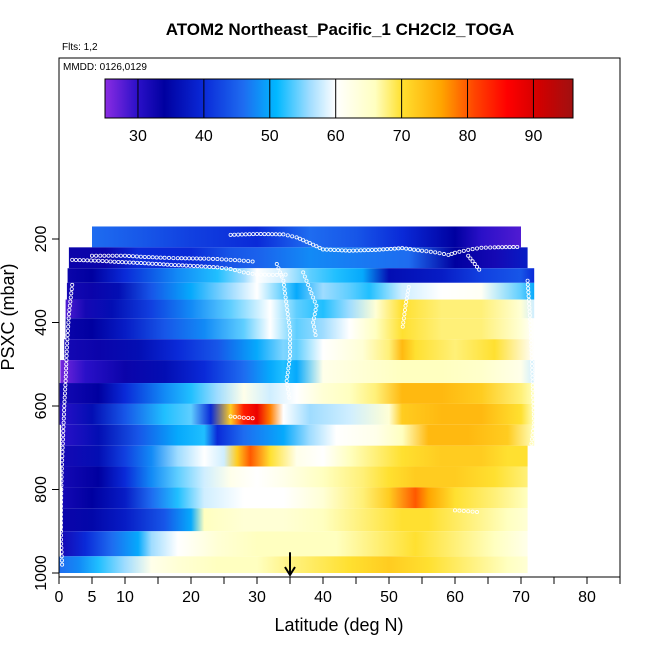 Image resolution: width=650 pixels, height=650 pixels. Describe the element at coordinates (270, 136) in the screenshot. I see `colorbar-tick-label: 50` at that location.